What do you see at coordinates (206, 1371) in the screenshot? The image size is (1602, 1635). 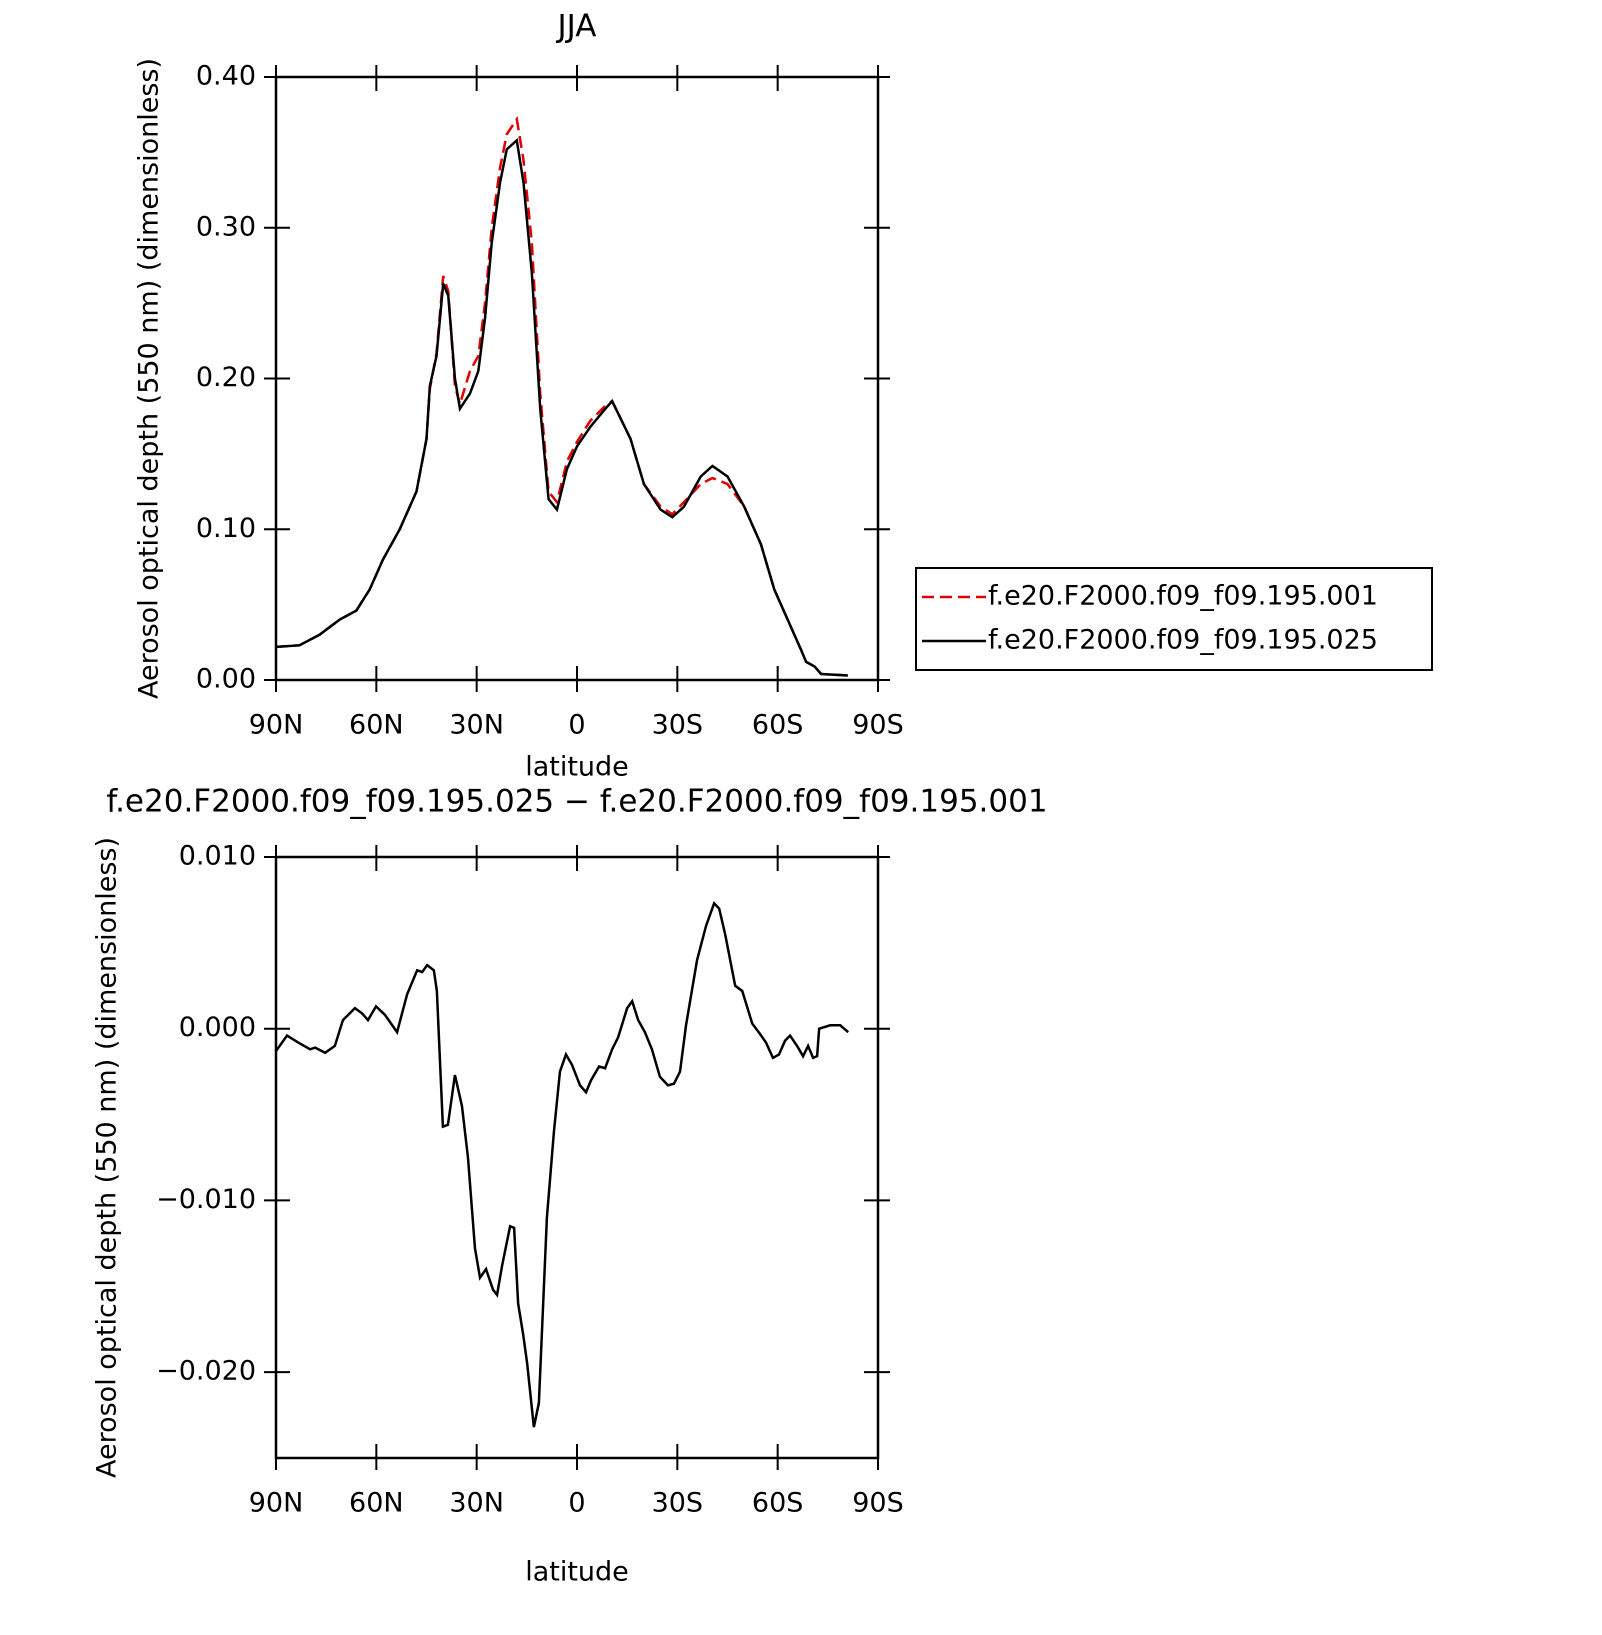 I see `y-tick-label: −0.020` at bounding box center [206, 1371].